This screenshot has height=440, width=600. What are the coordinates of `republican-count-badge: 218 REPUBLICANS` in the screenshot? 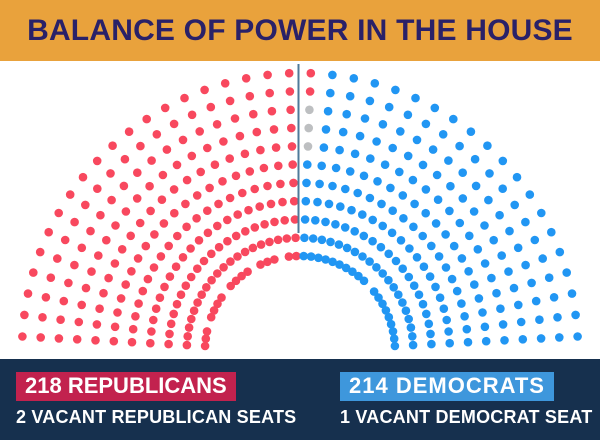 It's located at (126, 386).